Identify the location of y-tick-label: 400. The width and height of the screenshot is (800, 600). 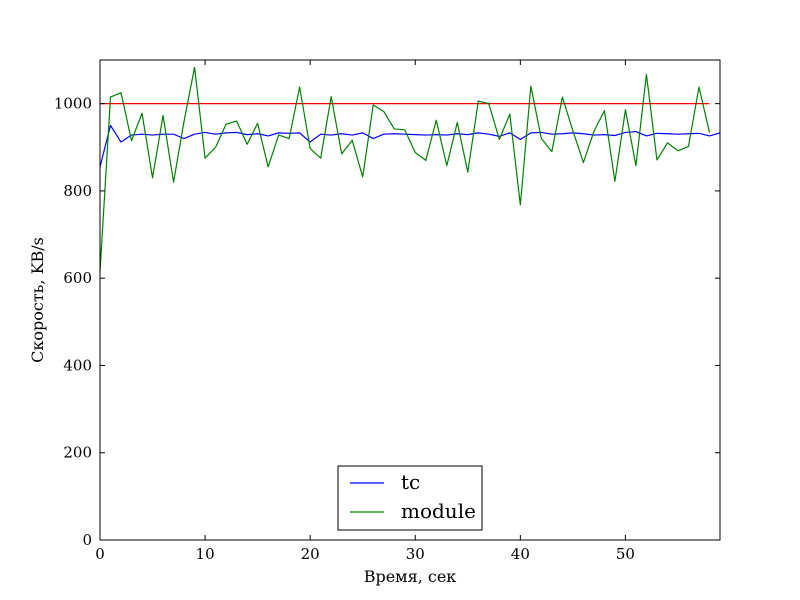
(77, 365).